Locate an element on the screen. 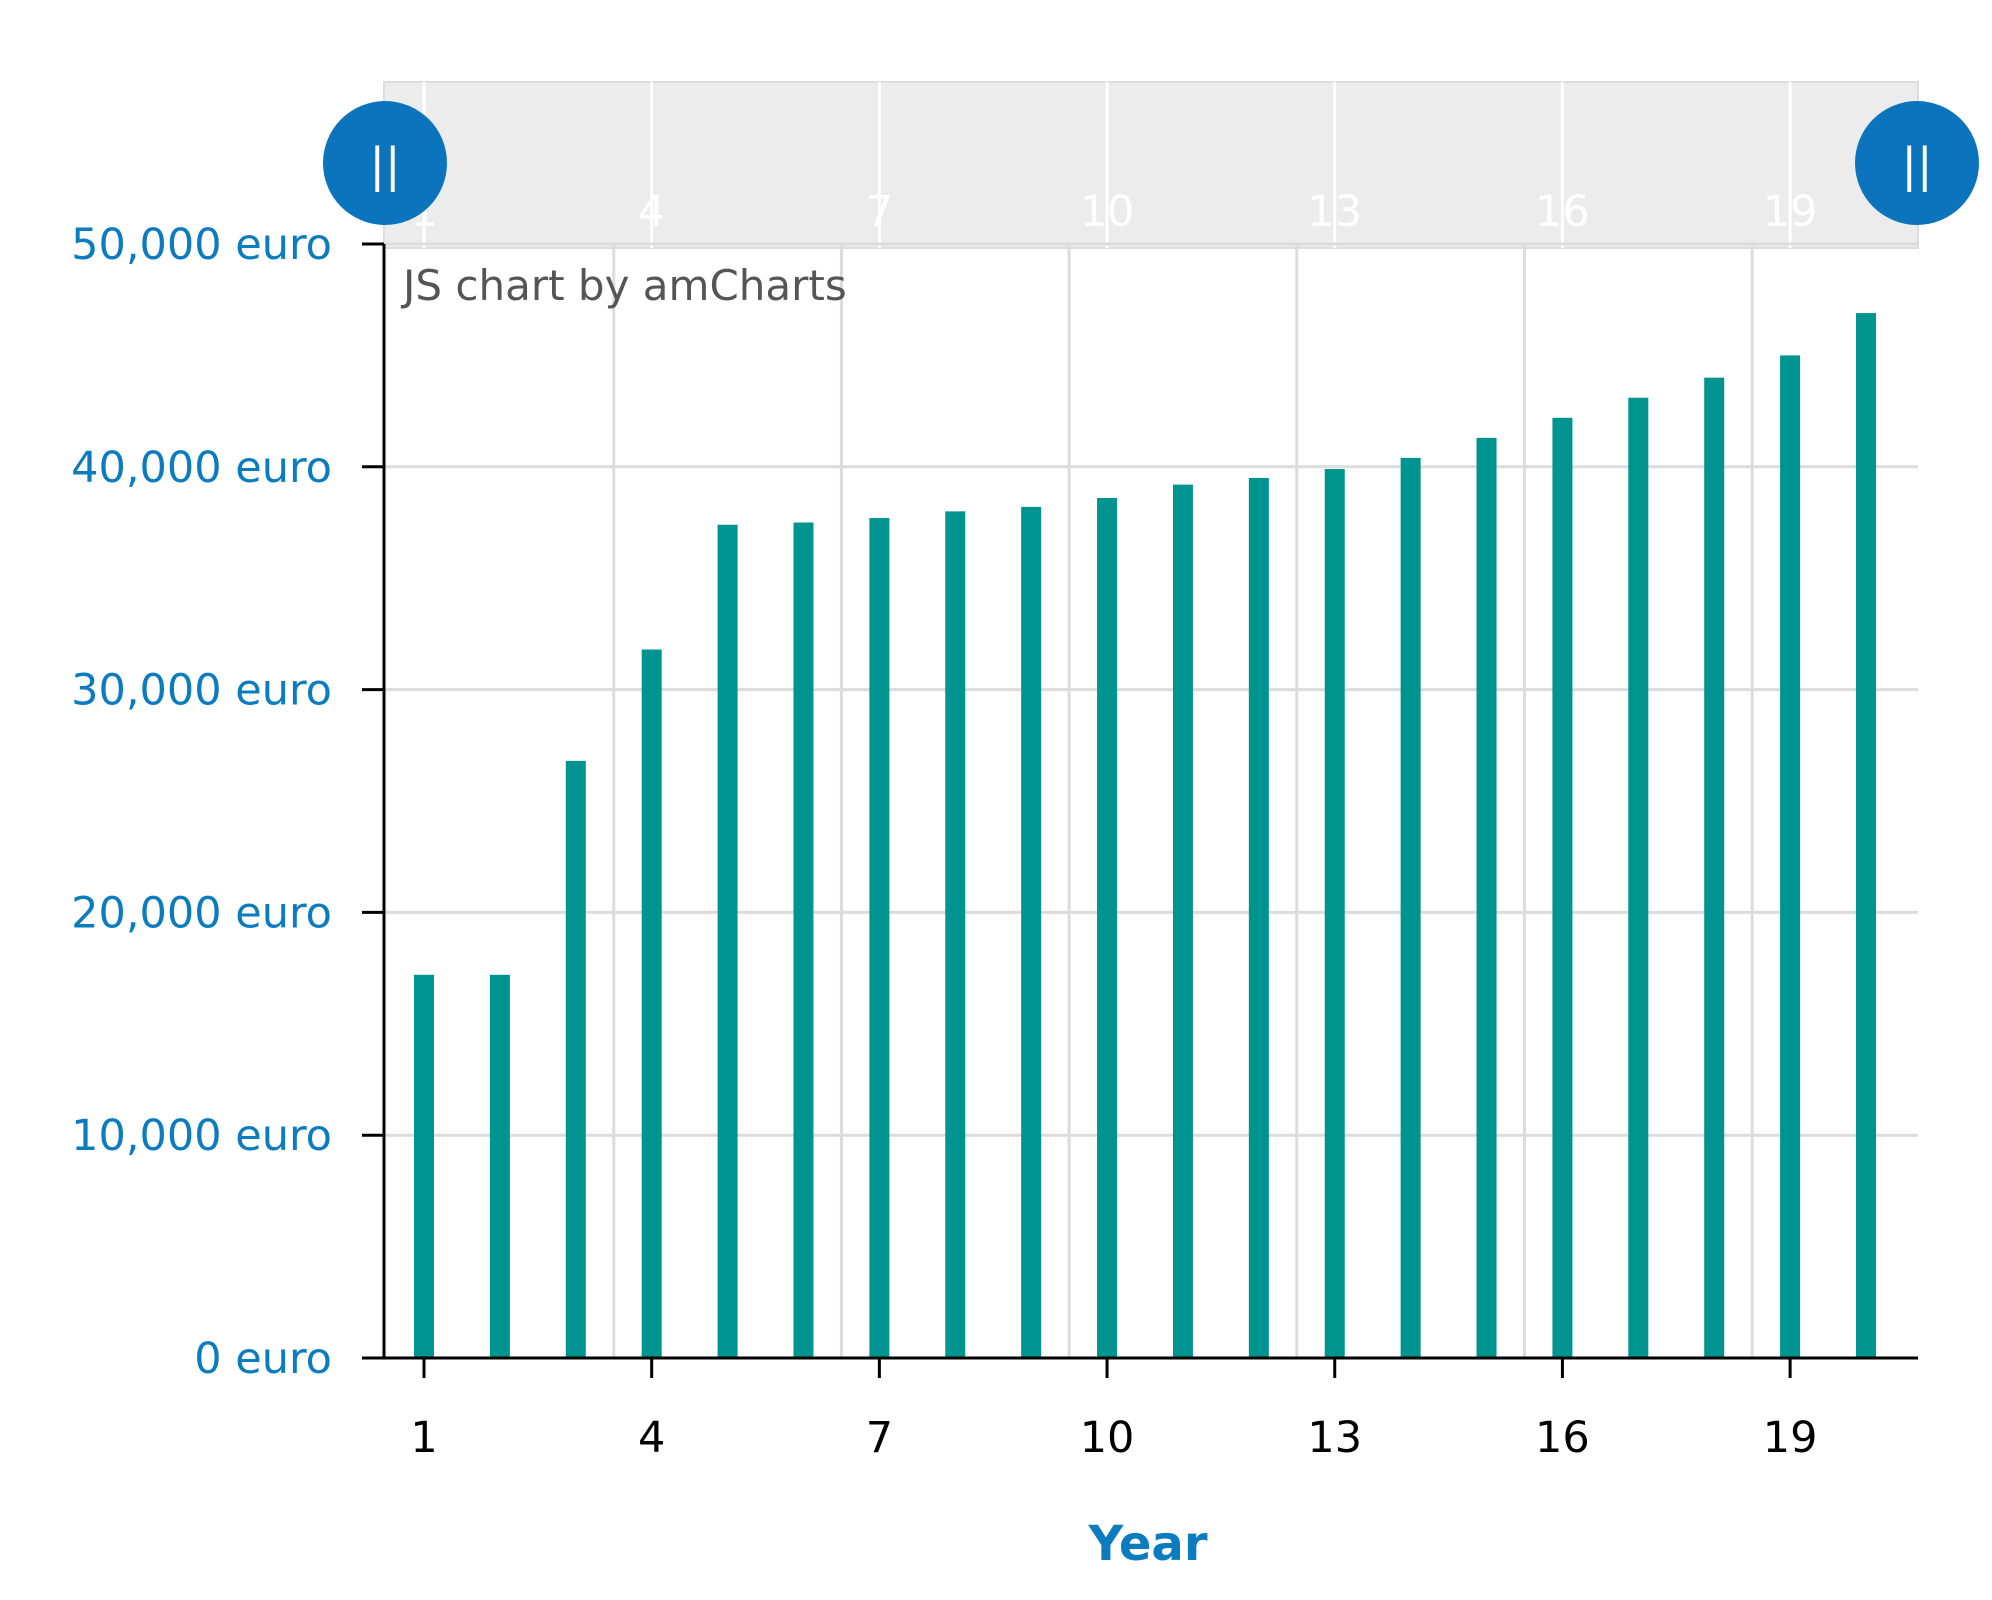 The height and width of the screenshot is (1600, 1992). x-tick-label: 19 is located at coordinates (1790, 1438).